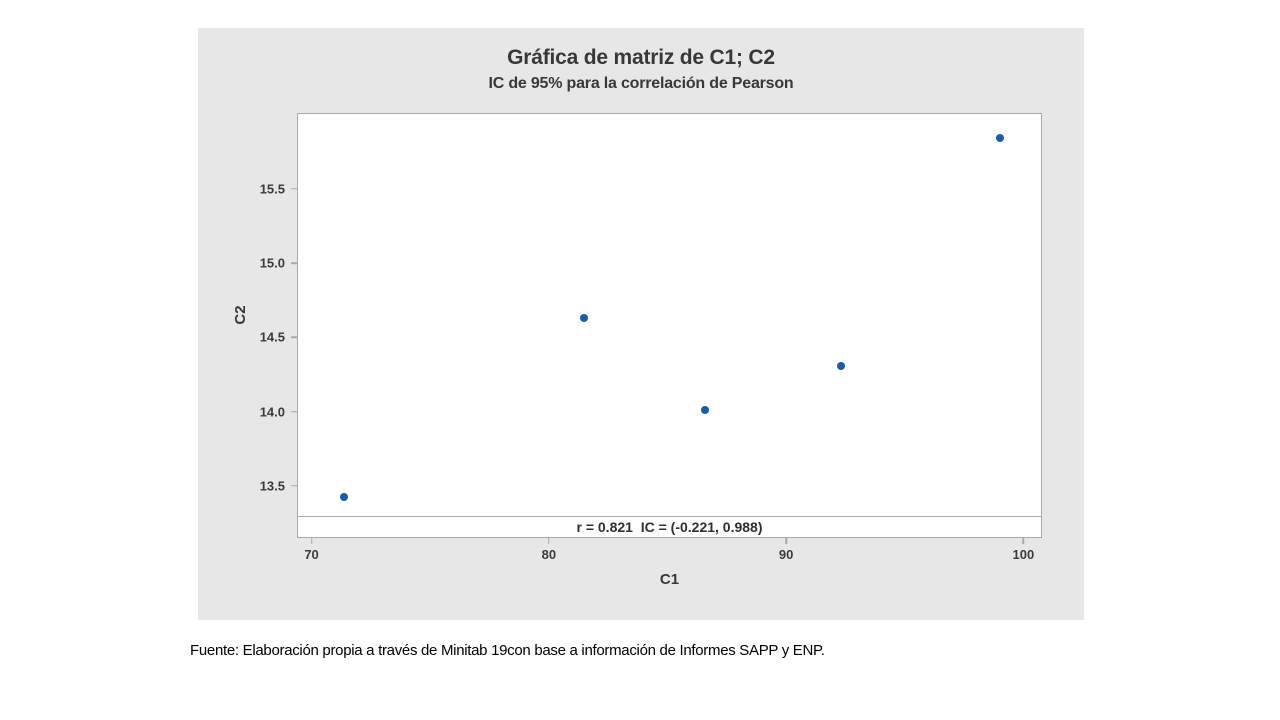 Image resolution: width=1280 pixels, height=720 pixels. What do you see at coordinates (641, 57) in the screenshot?
I see `chart-title: Gráfica de matriz de C1; C2` at bounding box center [641, 57].